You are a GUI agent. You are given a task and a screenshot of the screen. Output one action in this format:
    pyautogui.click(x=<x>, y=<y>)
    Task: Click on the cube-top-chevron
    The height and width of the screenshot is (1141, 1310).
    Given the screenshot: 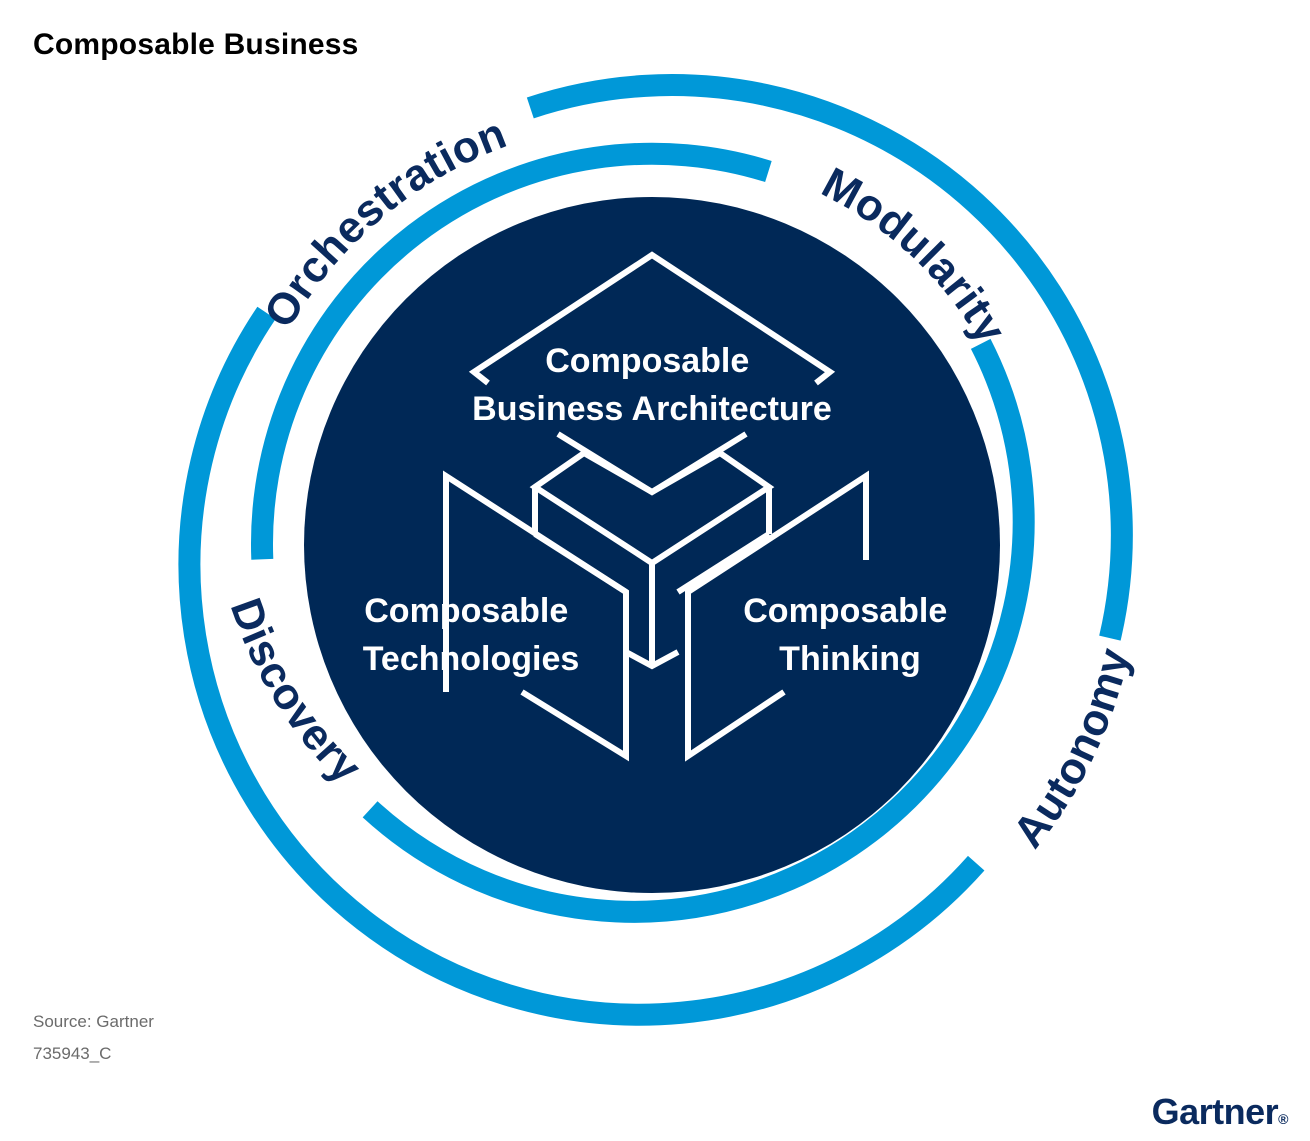 What is the action you would take?
    pyautogui.click(x=652, y=318)
    